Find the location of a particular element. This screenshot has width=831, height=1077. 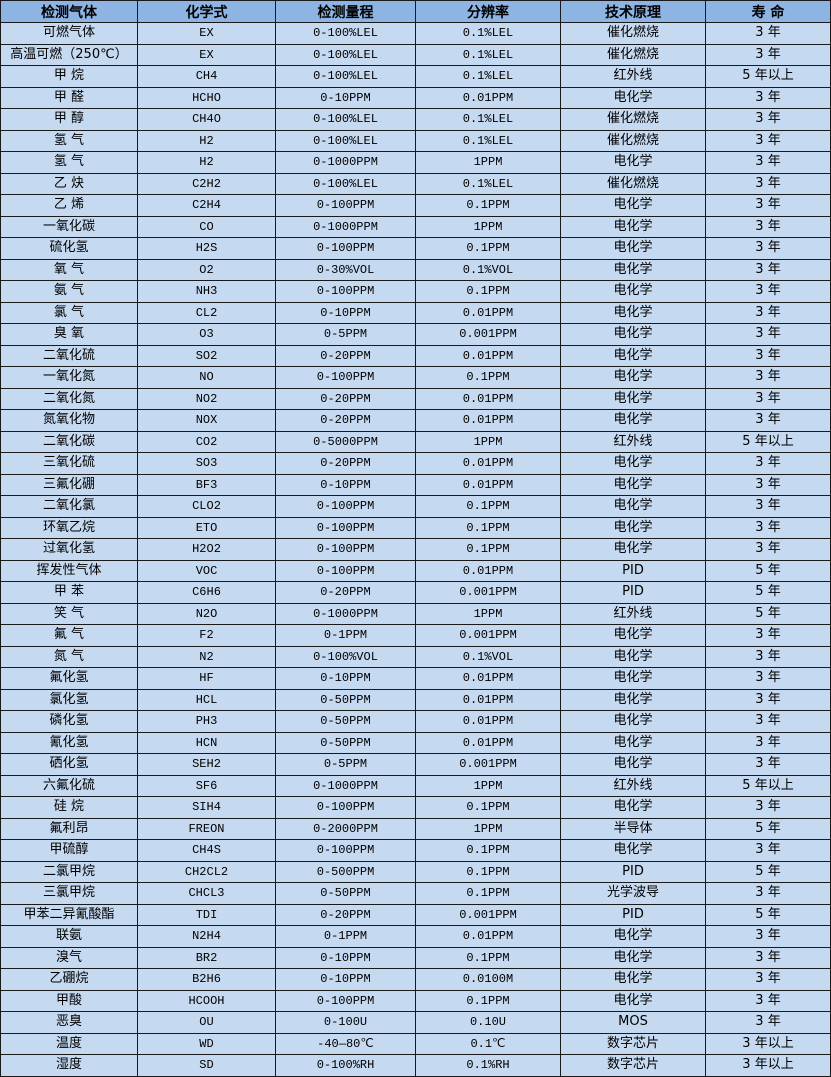

table-row: 二氧化氮 NO2 0-20PPM 0.01PPM 电化学 3 年 is located at coordinates (415, 398).